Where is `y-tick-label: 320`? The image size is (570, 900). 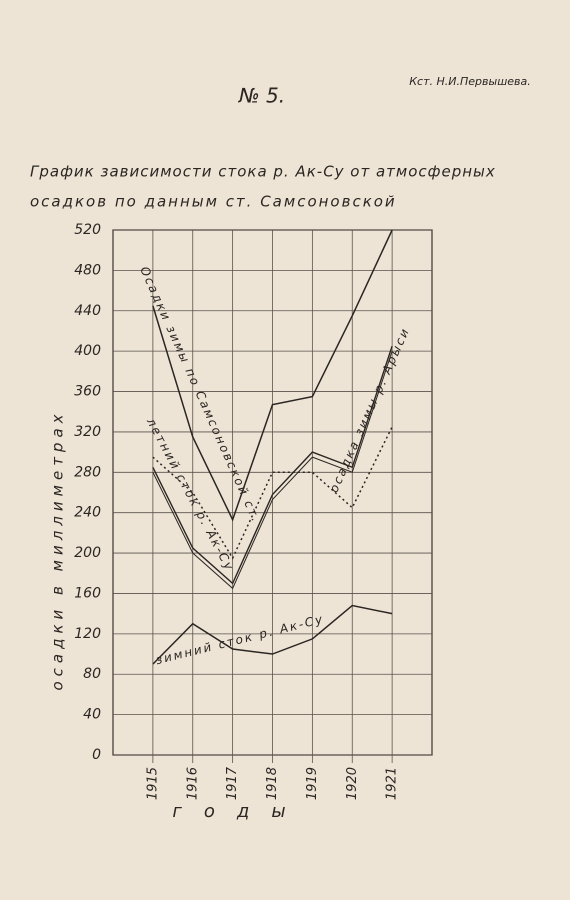 y-tick-label: 320 is located at coordinates (87, 432).